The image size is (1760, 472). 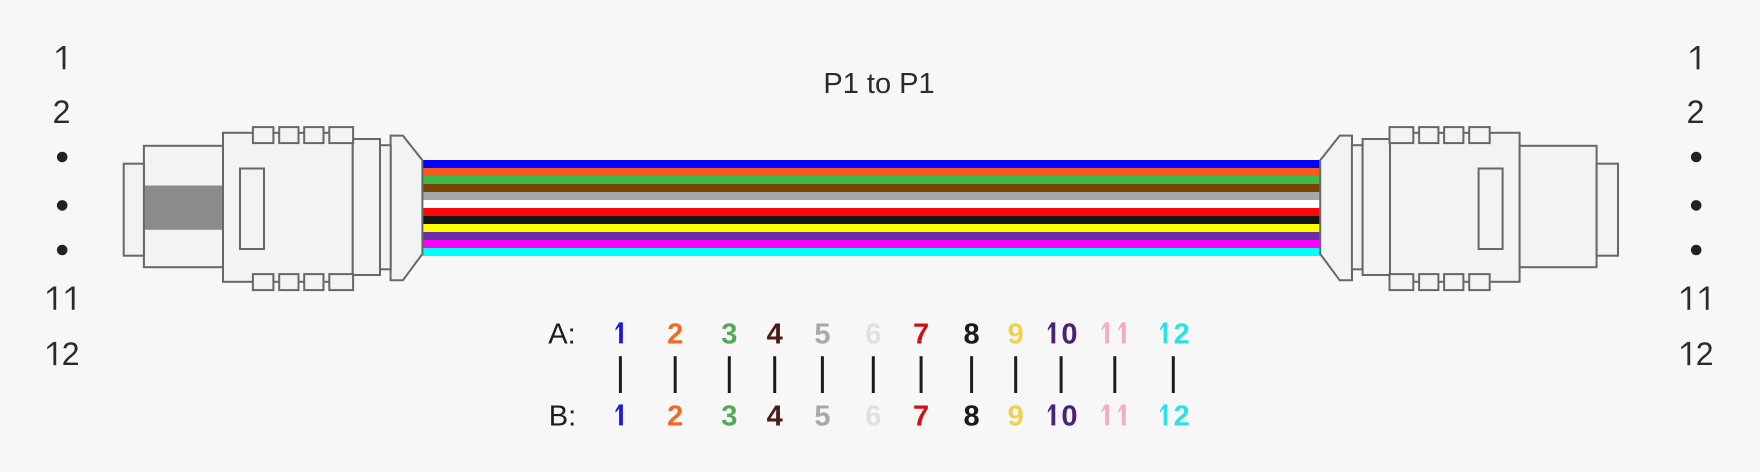 What do you see at coordinates (561, 335) in the screenshot?
I see `svg-text: A:` at bounding box center [561, 335].